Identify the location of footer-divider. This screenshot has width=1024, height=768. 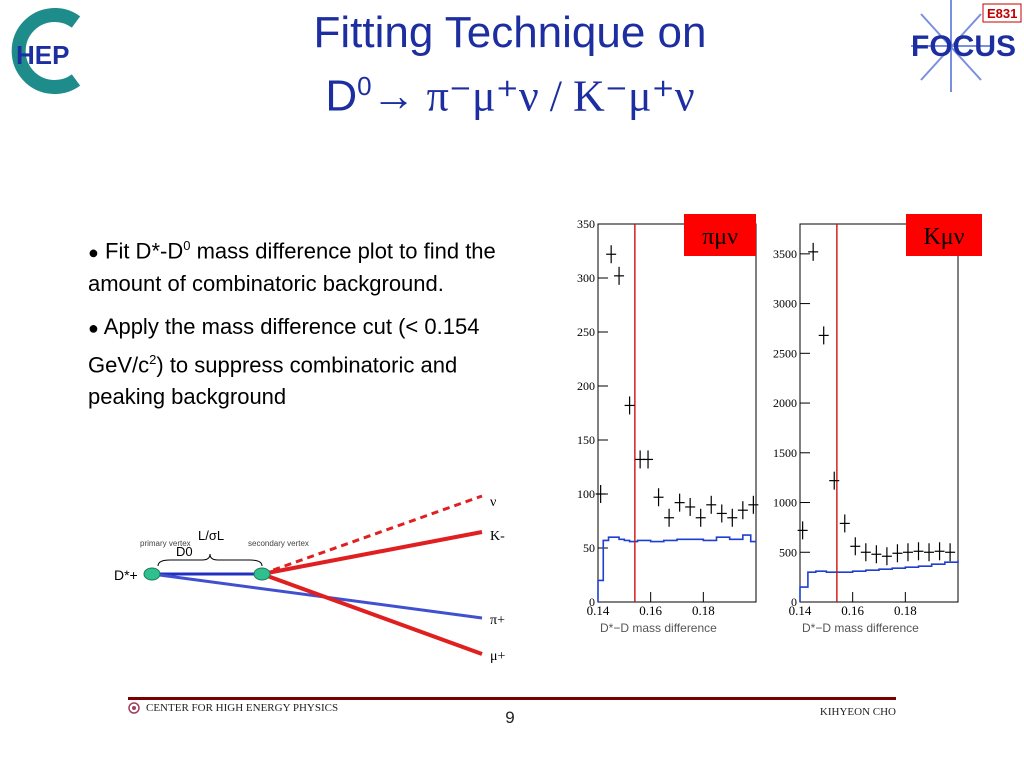
(512, 698).